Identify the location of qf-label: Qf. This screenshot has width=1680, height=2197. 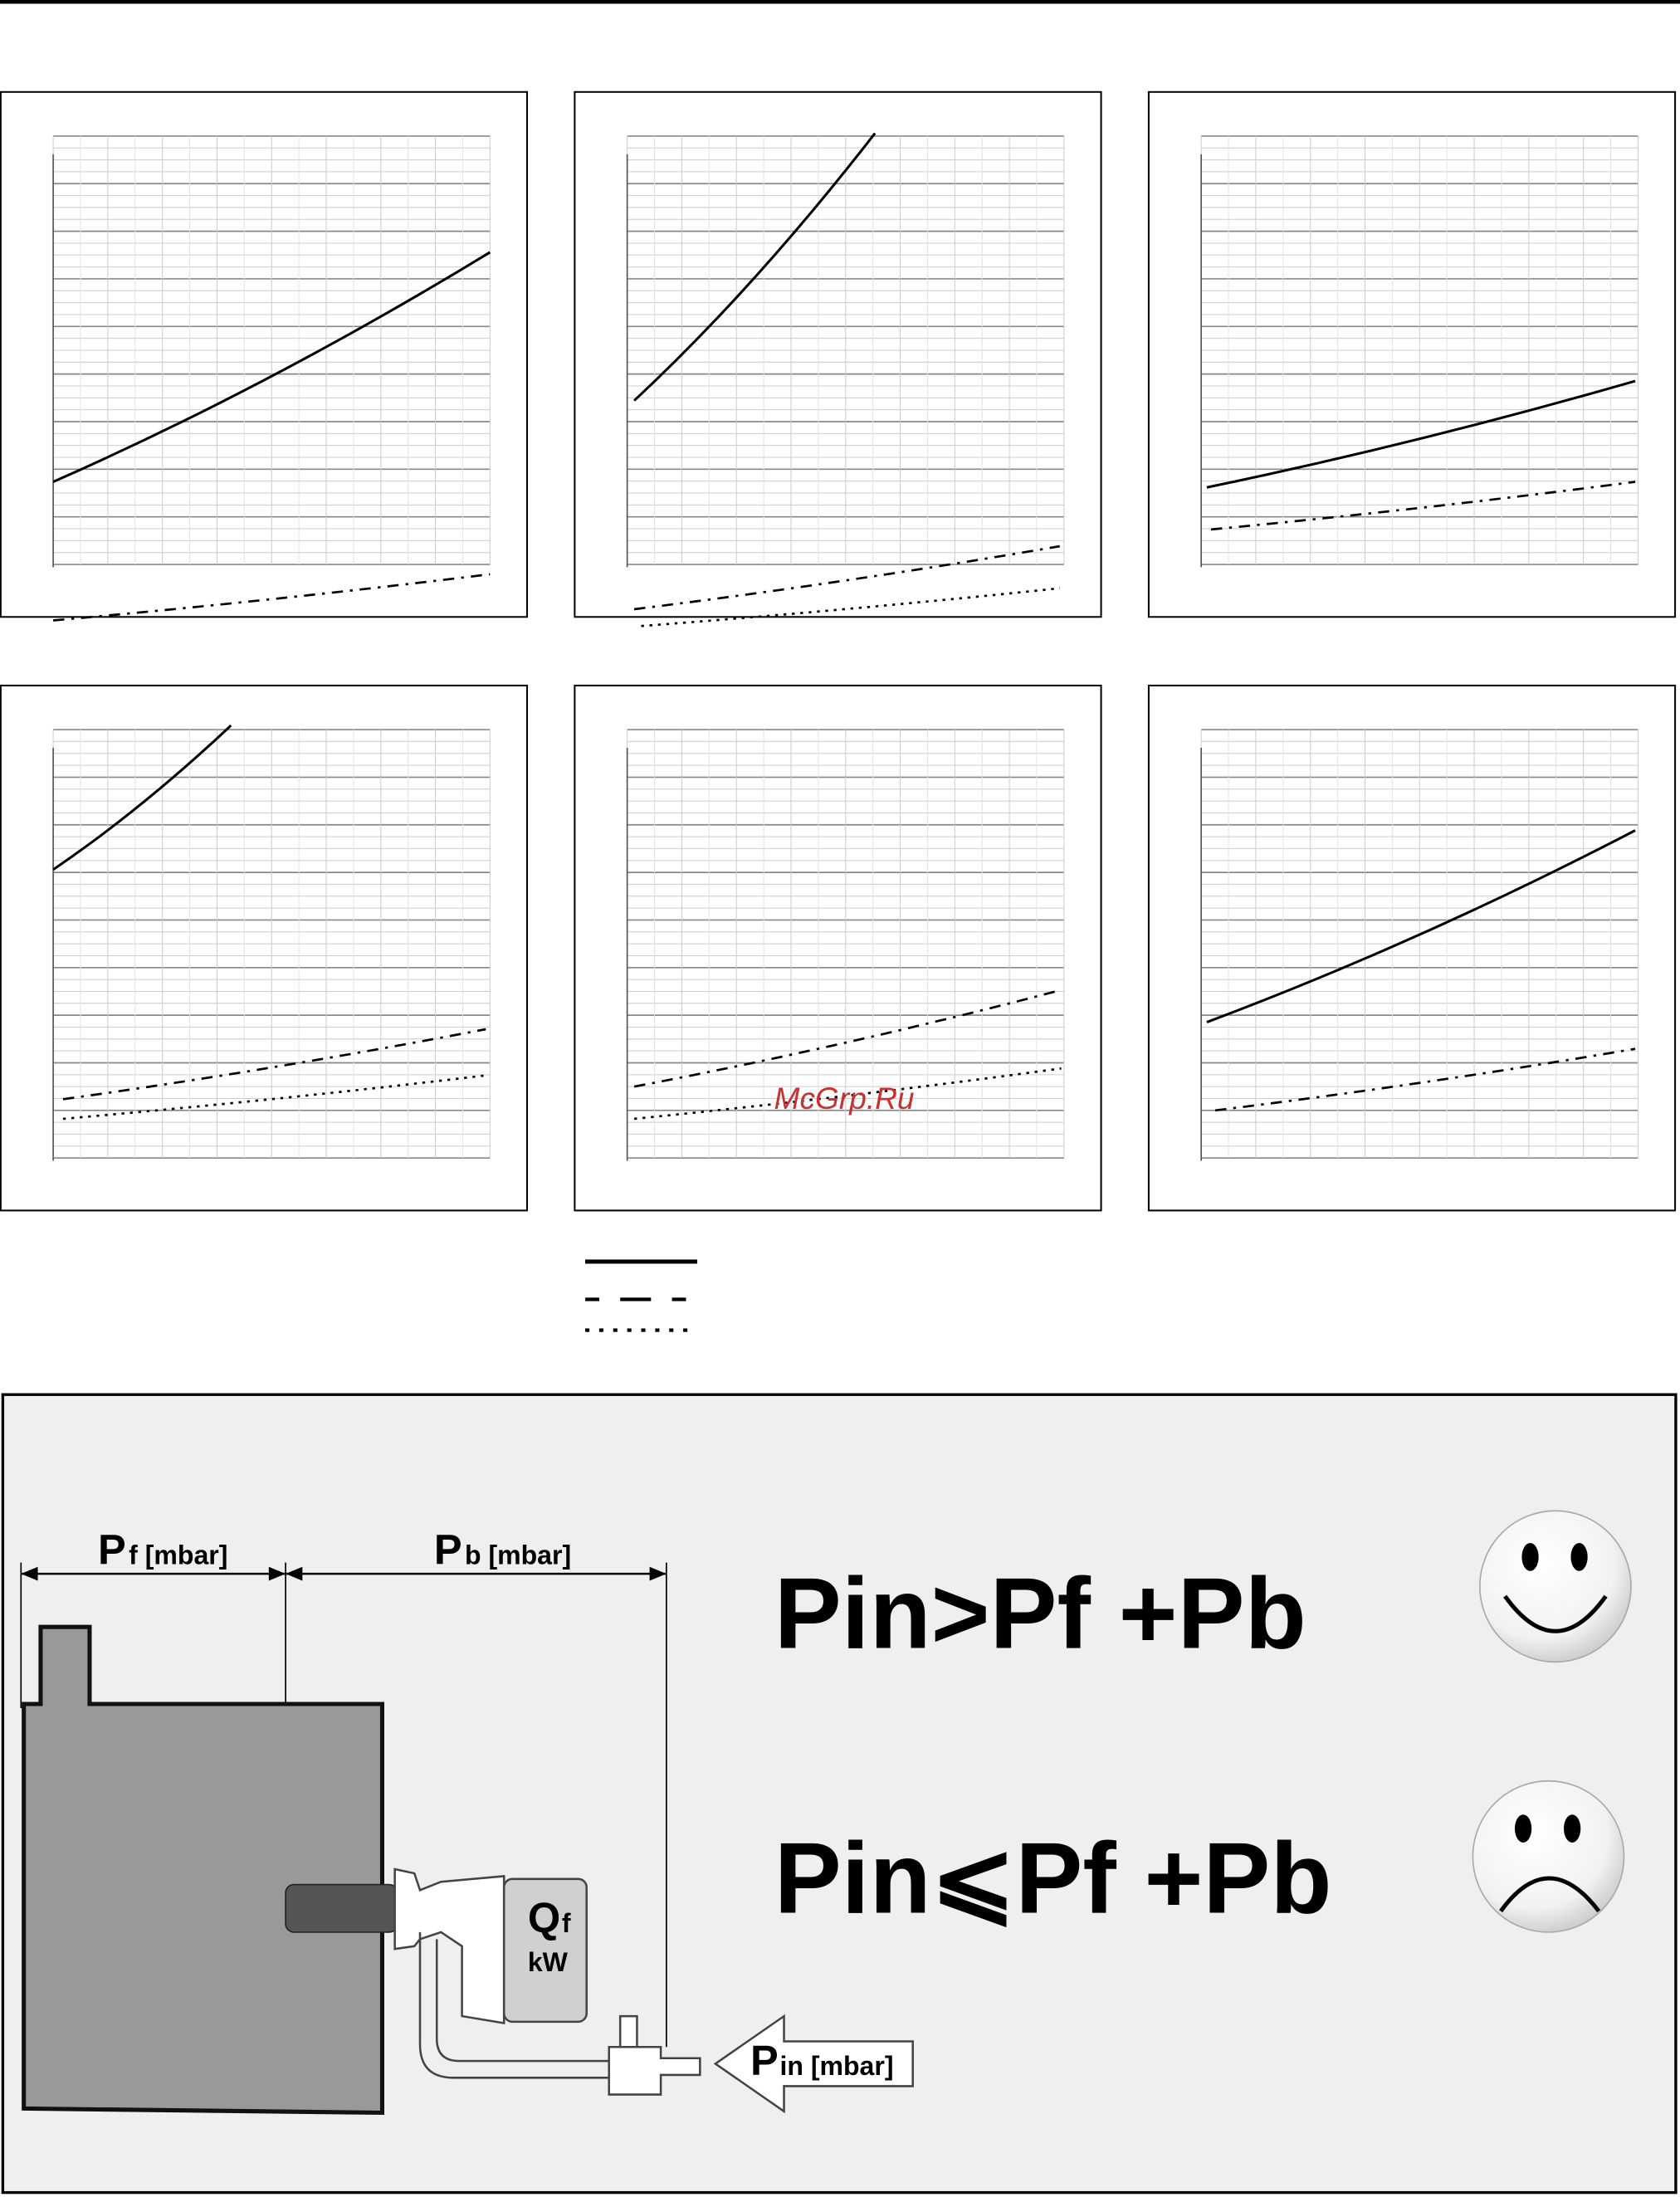
(549, 1917).